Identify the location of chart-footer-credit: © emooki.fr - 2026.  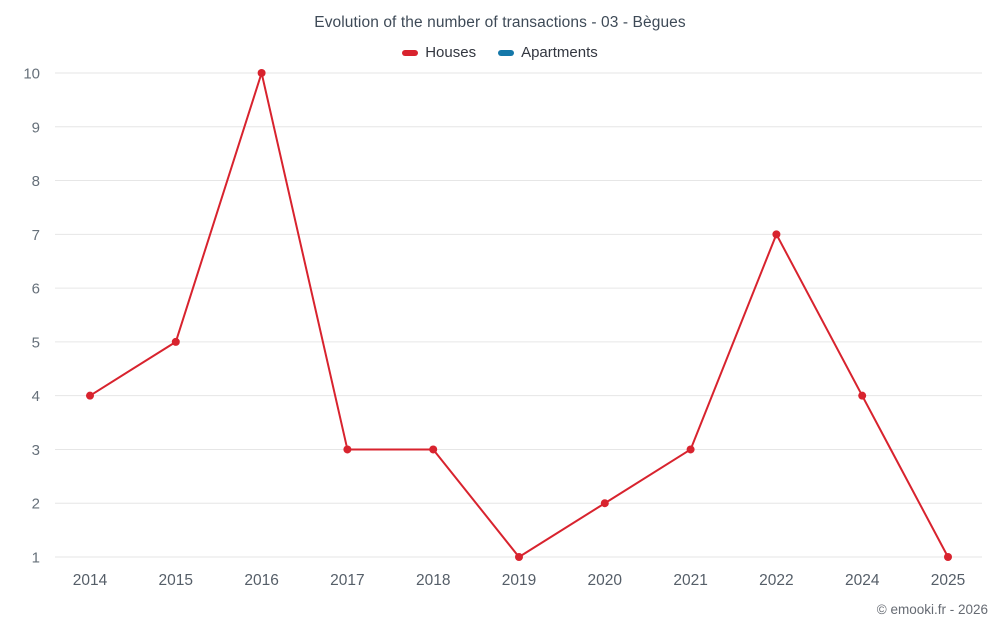
(932, 609).